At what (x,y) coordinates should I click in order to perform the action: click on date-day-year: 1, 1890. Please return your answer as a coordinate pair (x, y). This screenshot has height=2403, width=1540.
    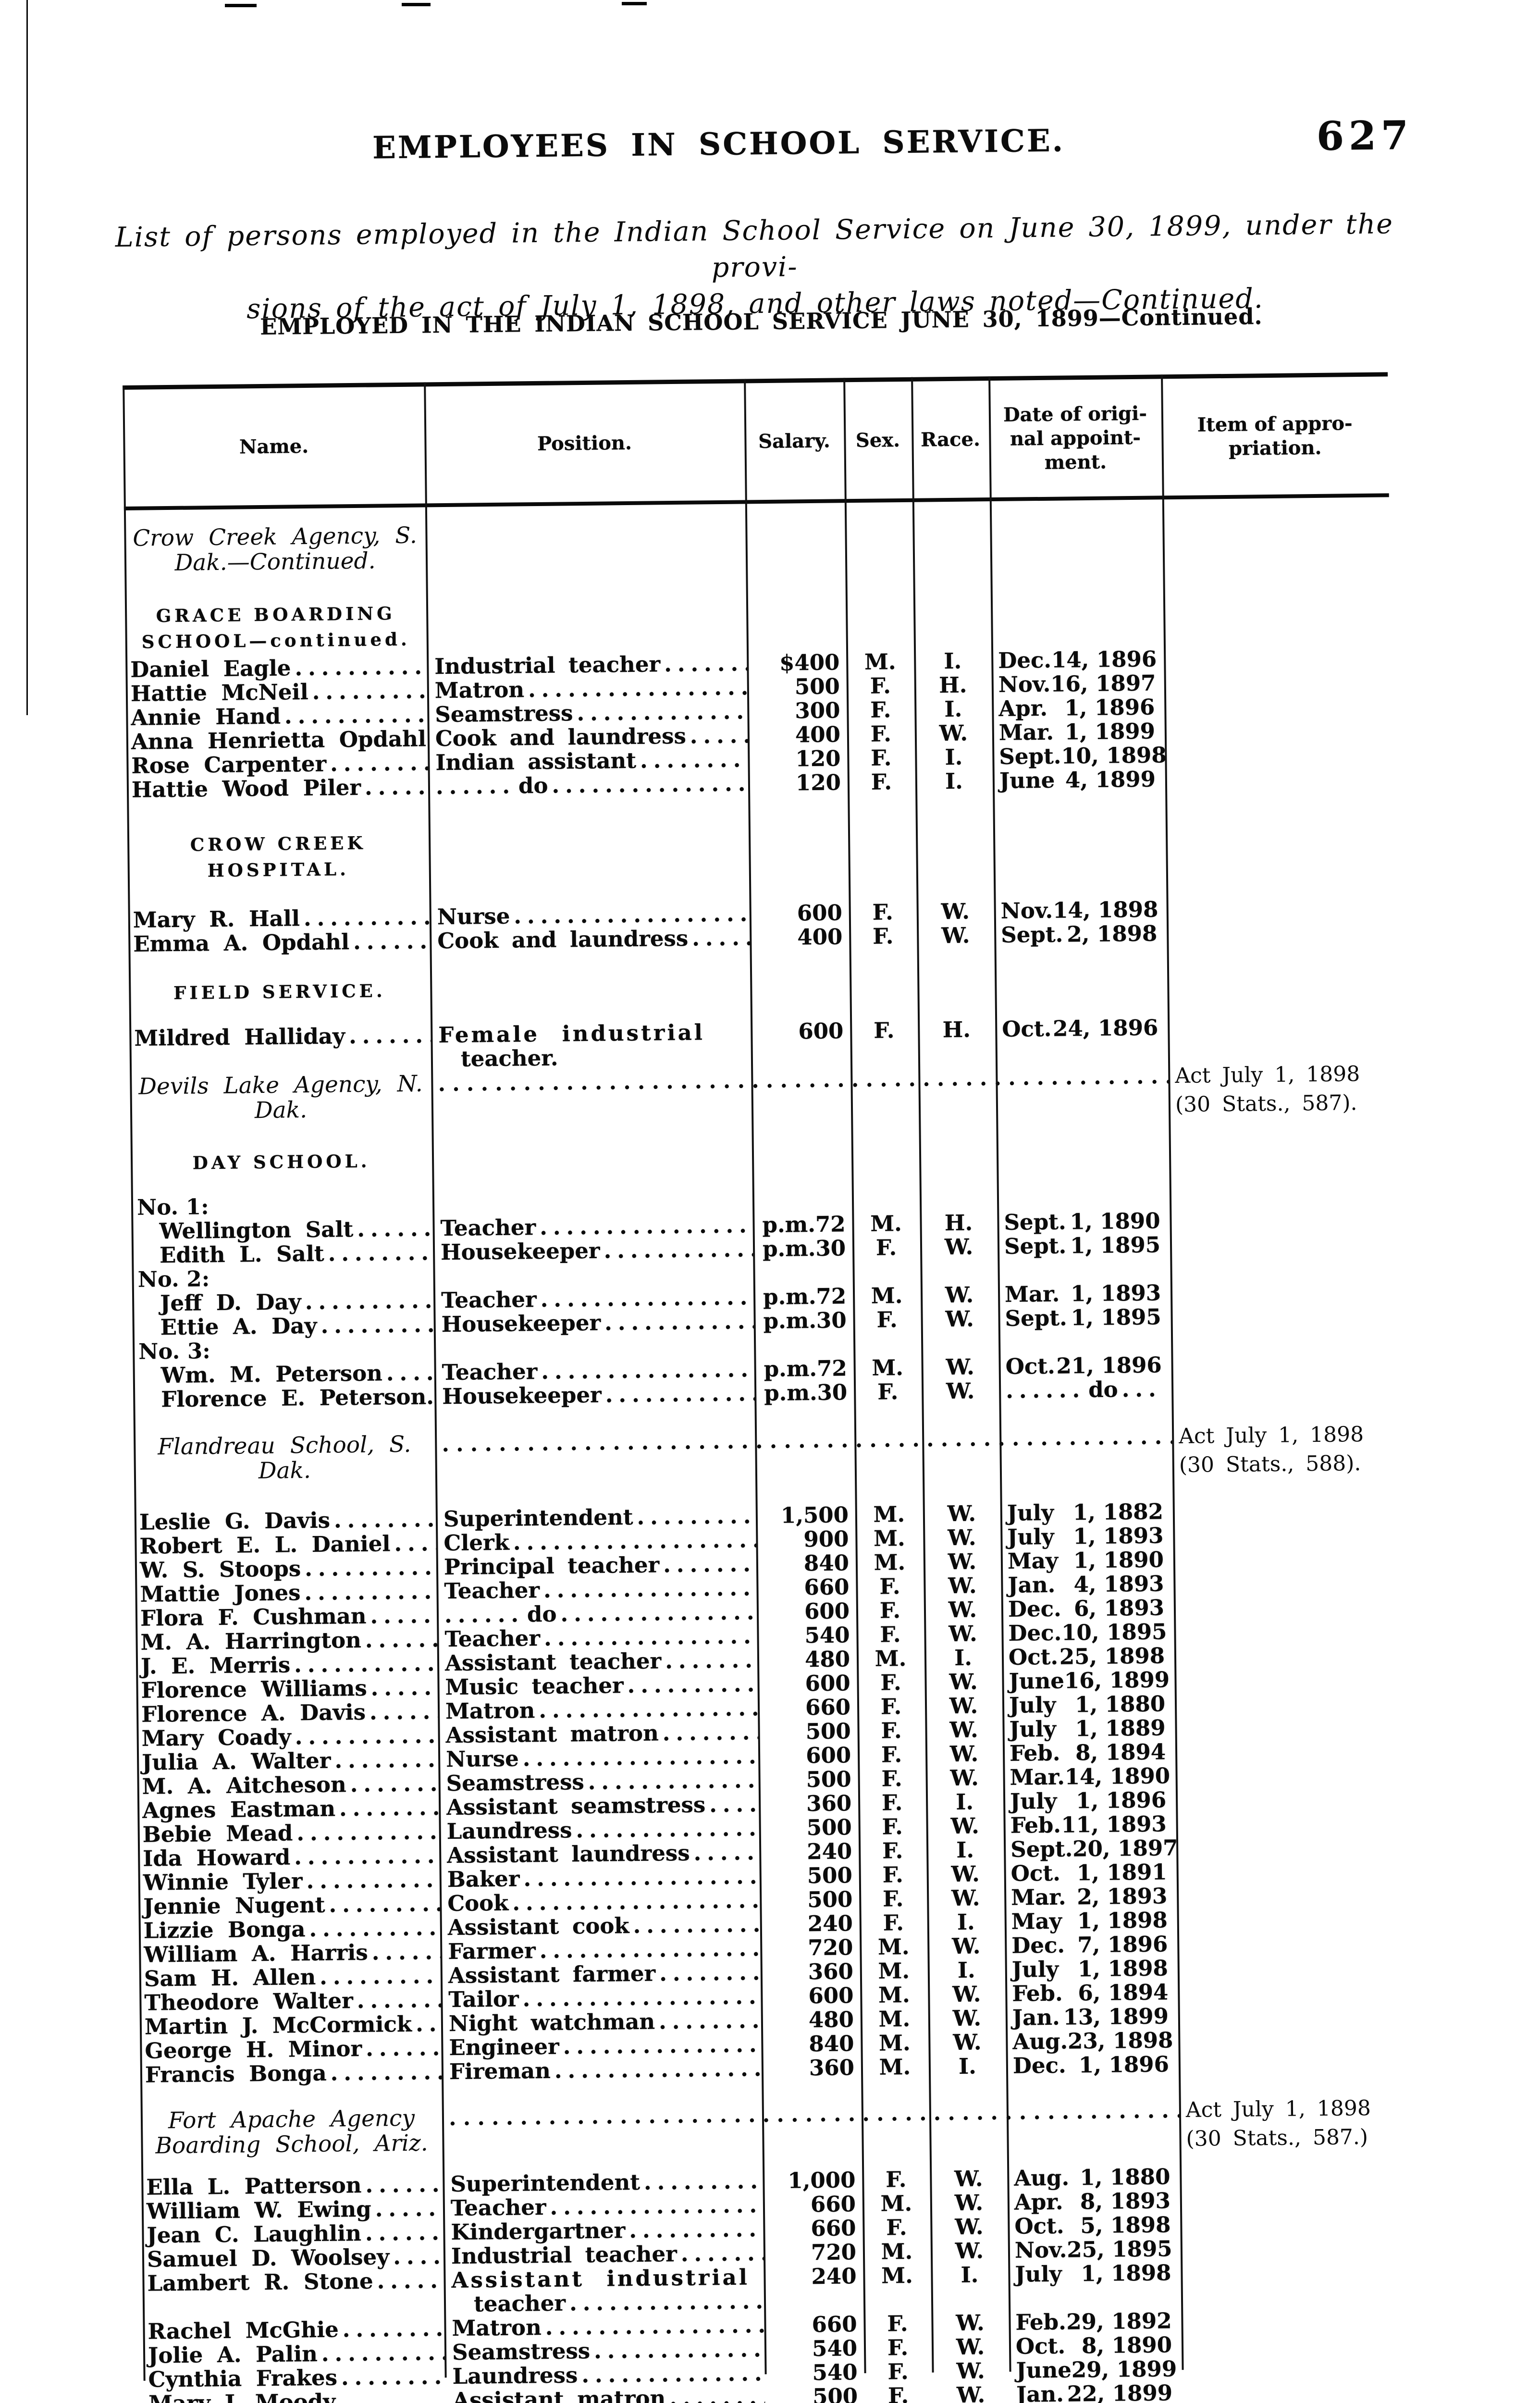
    Looking at the image, I should click on (1118, 1560).